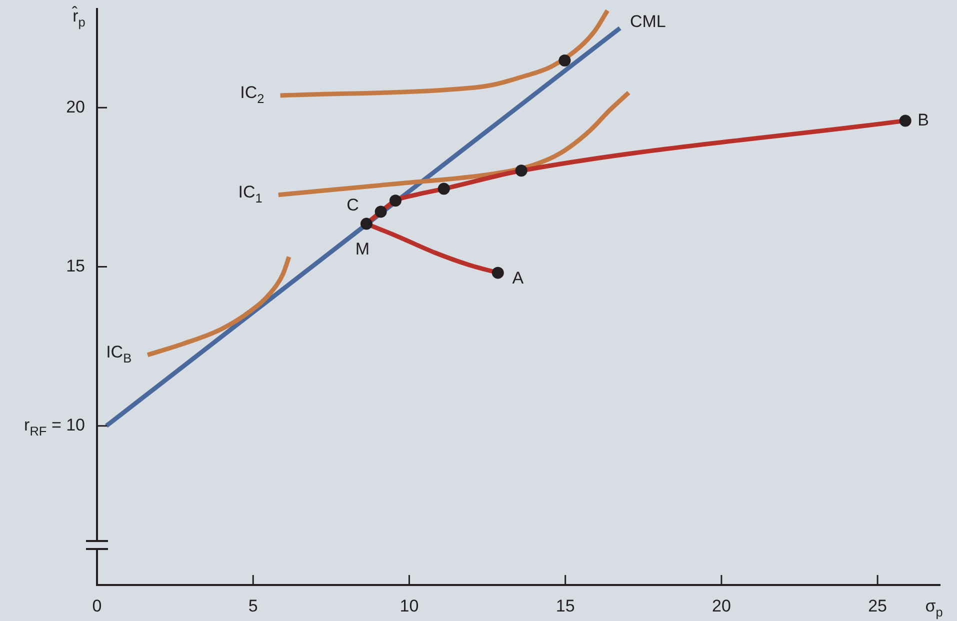 The image size is (957, 621). What do you see at coordinates (253, 606) in the screenshot?
I see `x-tick-label: 5` at bounding box center [253, 606].